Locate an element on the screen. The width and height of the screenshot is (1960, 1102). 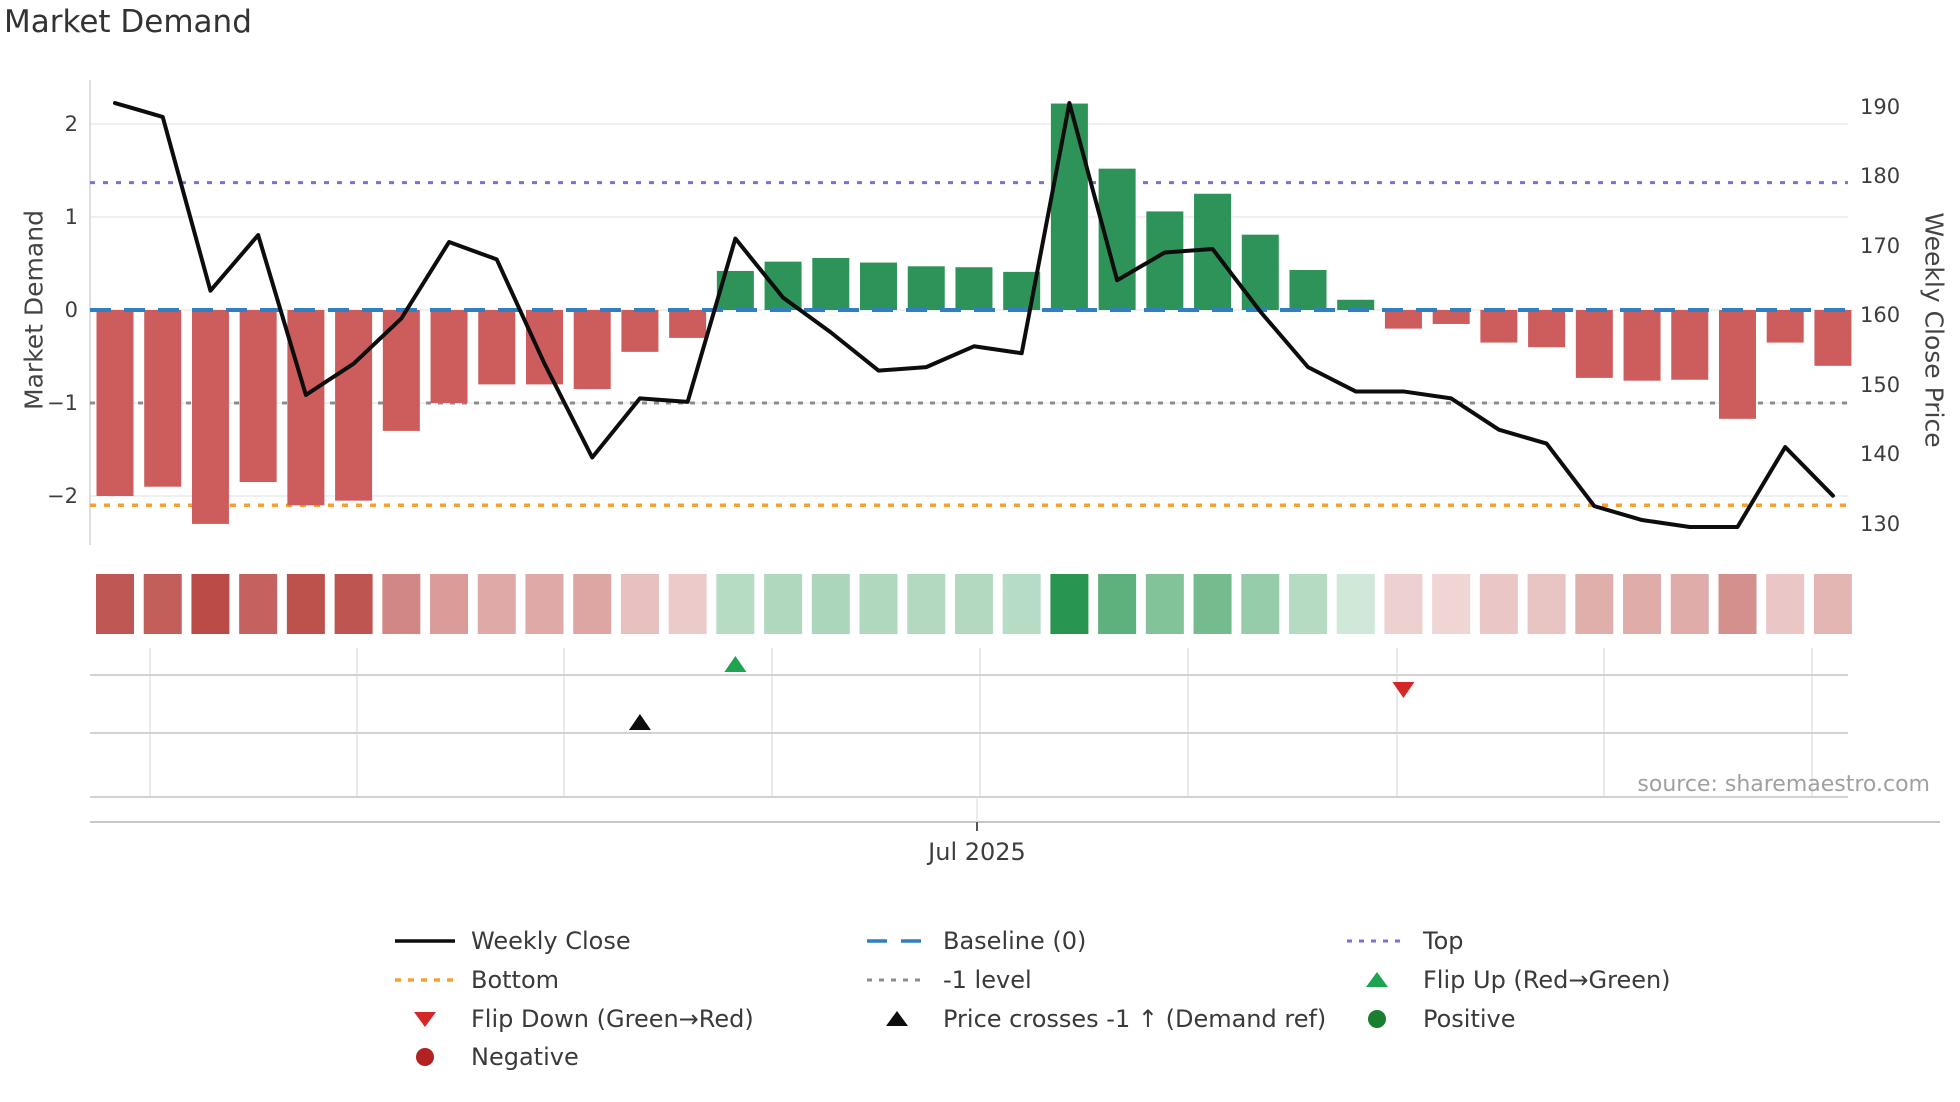
legend-item-dot-orange: Bottom is located at coordinates (476, 980).